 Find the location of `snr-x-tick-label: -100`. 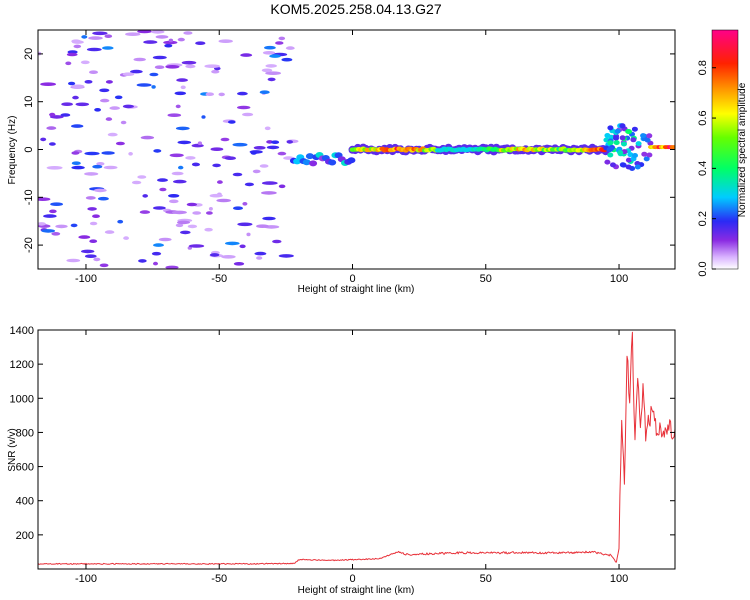

snr-x-tick-label: -100 is located at coordinates (86, 579).